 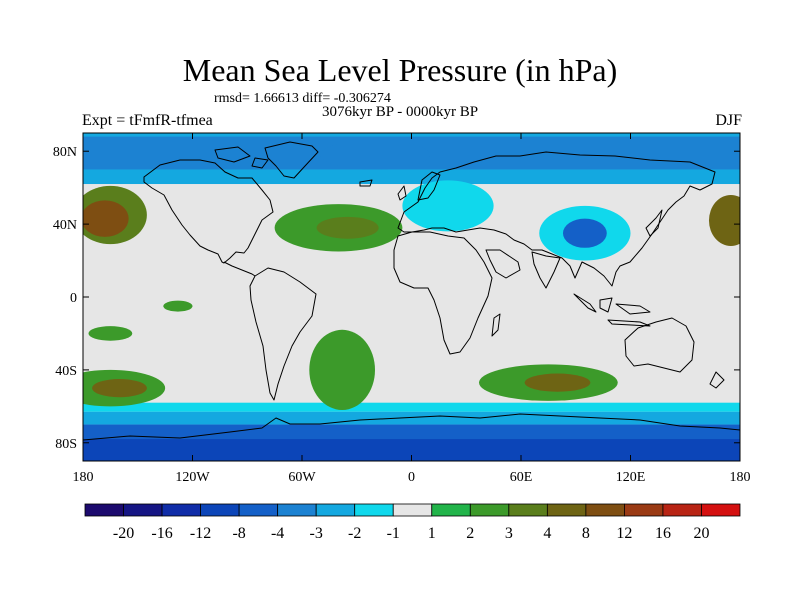 What do you see at coordinates (66, 444) in the screenshot?
I see `y-tick-label-4: 80S` at bounding box center [66, 444].